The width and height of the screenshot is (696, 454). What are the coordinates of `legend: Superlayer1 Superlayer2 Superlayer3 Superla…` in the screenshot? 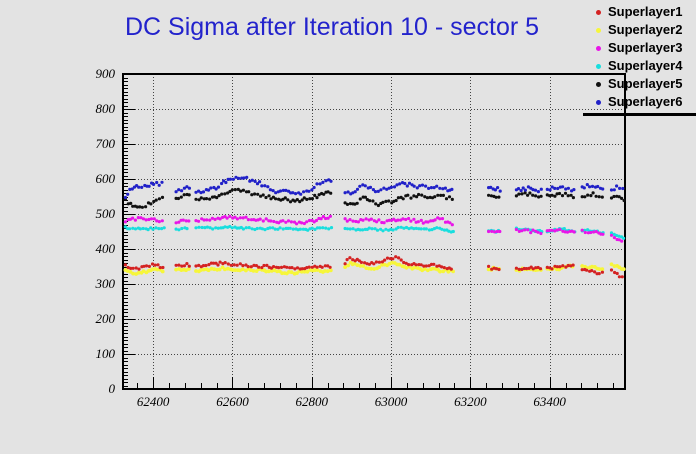 It's located at (639, 59).